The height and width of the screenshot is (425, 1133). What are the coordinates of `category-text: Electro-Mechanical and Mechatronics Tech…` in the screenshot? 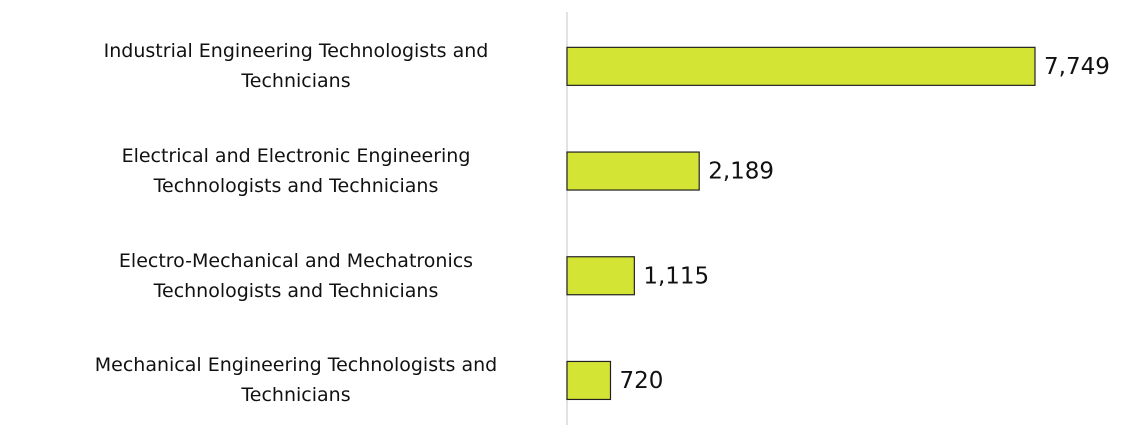 It's located at (296, 275).